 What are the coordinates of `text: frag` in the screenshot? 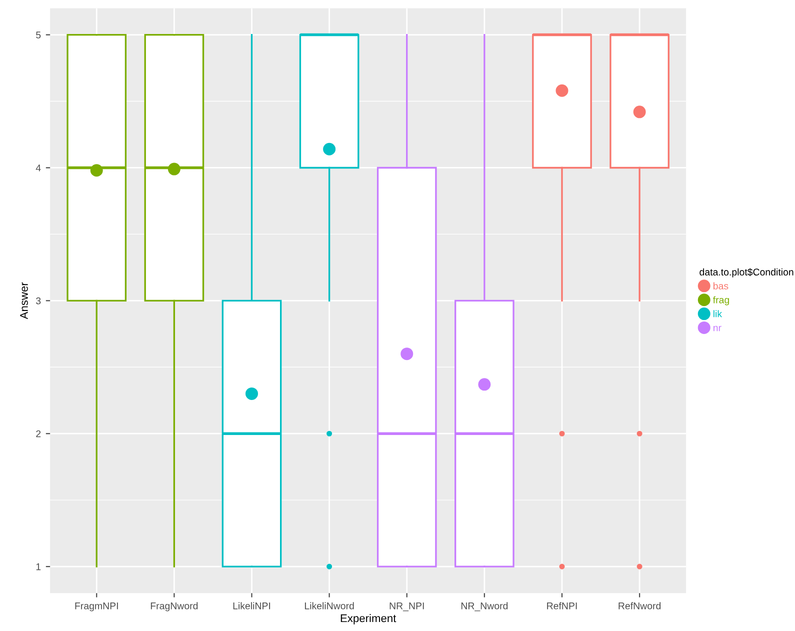 It's located at (721, 301).